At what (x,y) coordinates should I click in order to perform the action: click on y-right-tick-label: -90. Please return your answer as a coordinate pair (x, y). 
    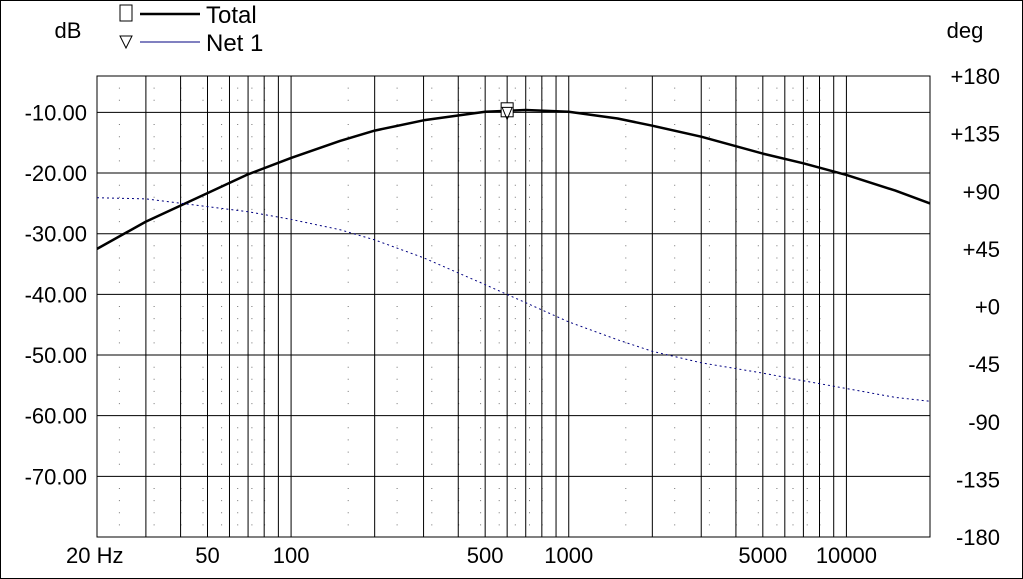
    Looking at the image, I should click on (984, 422).